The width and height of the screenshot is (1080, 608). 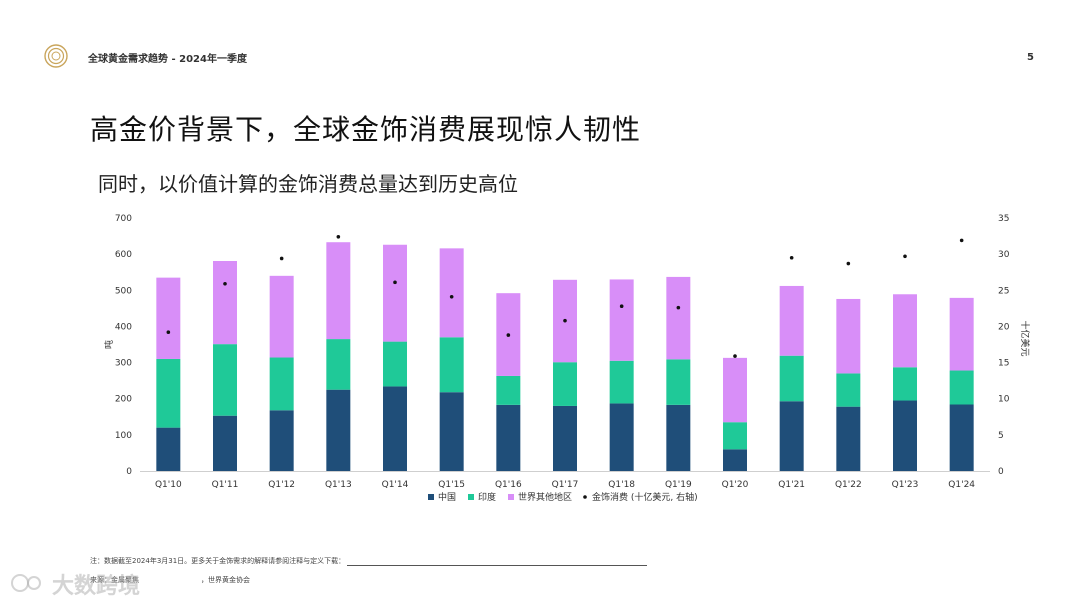 What do you see at coordinates (585, 497) in the screenshot?
I see `legend-swatch-value` at bounding box center [585, 497].